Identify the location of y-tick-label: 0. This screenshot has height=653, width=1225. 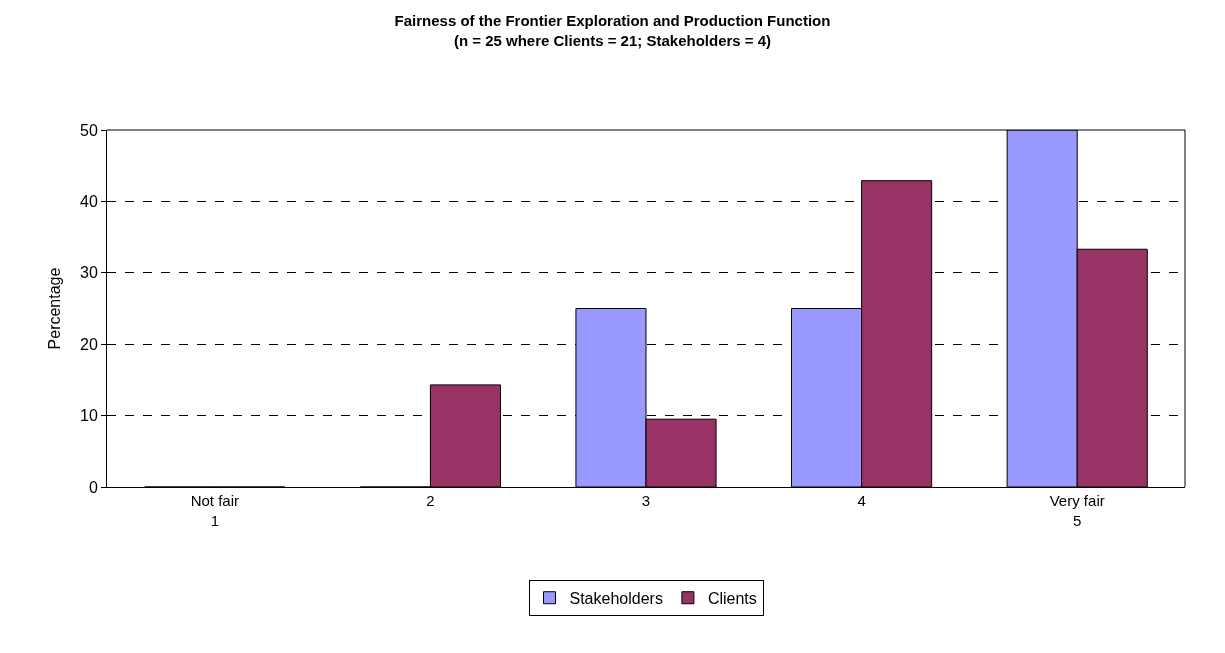
(93, 487).